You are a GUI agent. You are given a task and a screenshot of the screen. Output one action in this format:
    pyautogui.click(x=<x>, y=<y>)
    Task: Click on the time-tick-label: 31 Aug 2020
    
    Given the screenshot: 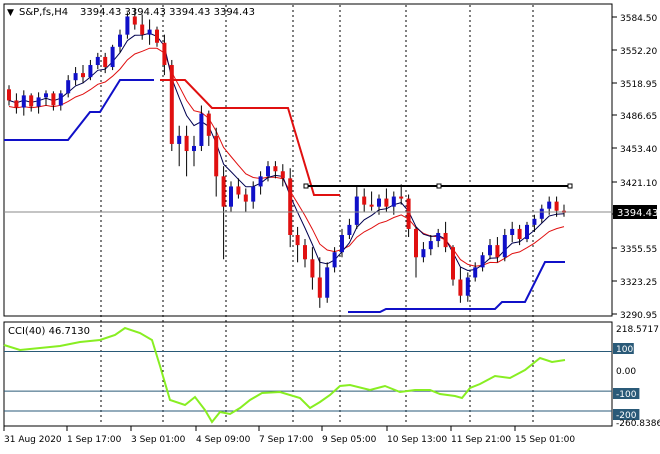 What is the action you would take?
    pyautogui.click(x=33, y=440)
    